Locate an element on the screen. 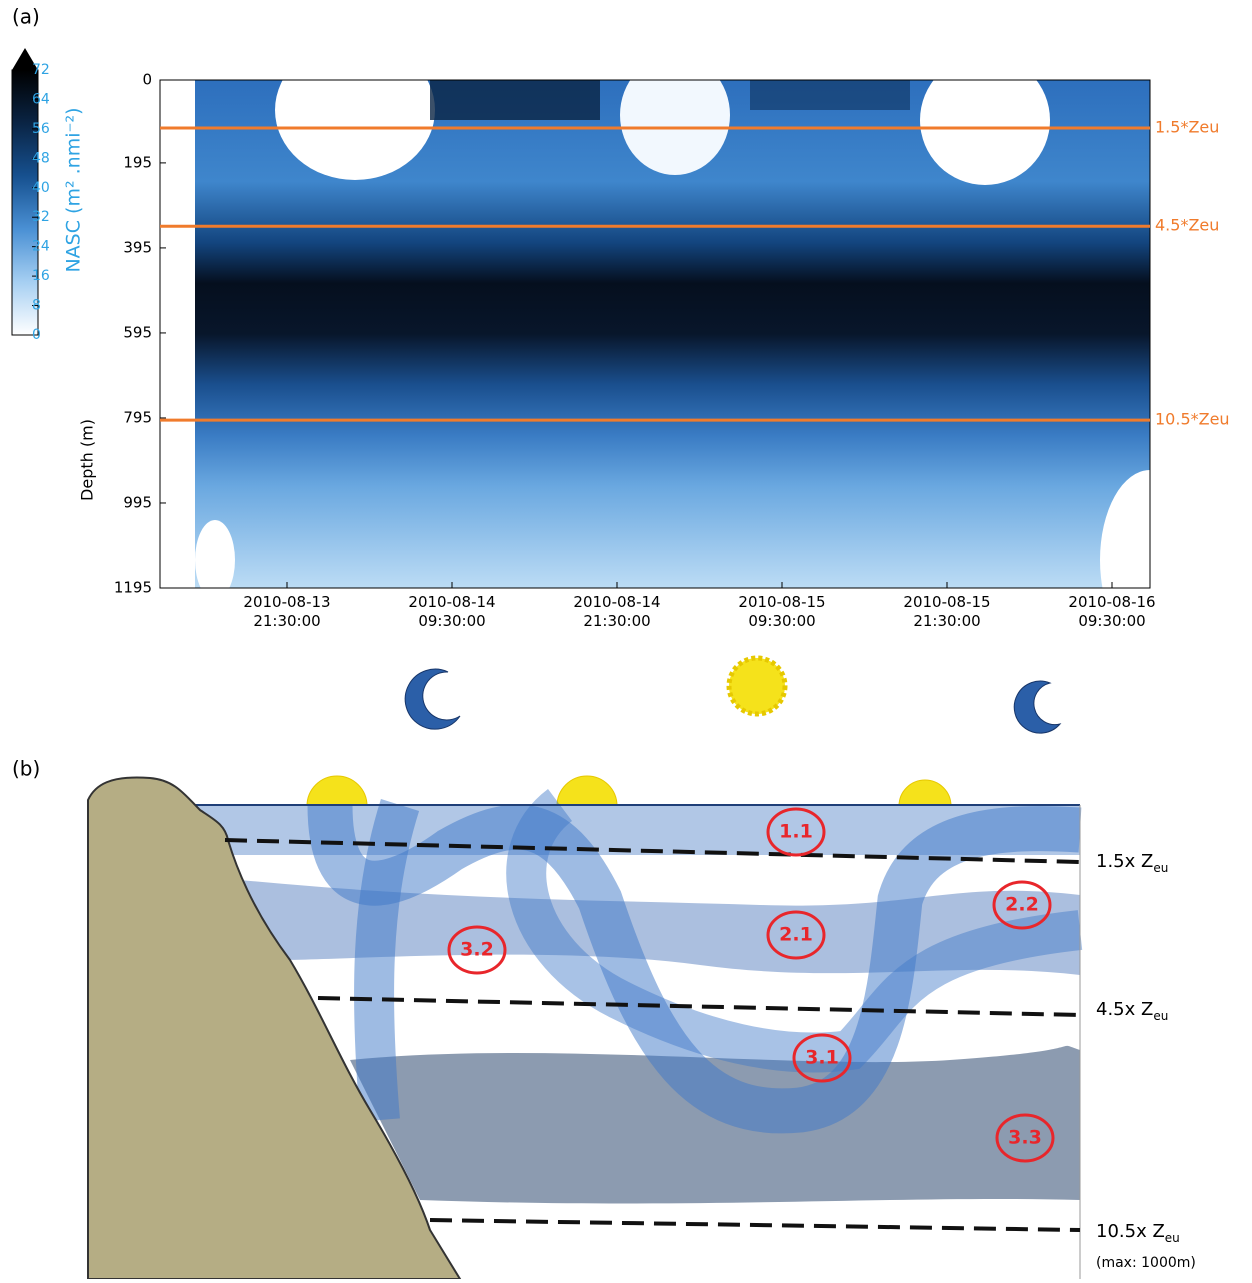  zone-label: 3.3 is located at coordinates (1025, 1138).